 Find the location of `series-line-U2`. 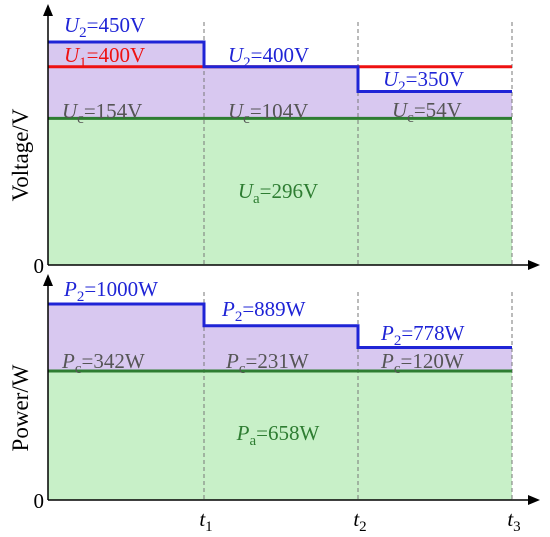

series-line-U2 is located at coordinates (280, 67).